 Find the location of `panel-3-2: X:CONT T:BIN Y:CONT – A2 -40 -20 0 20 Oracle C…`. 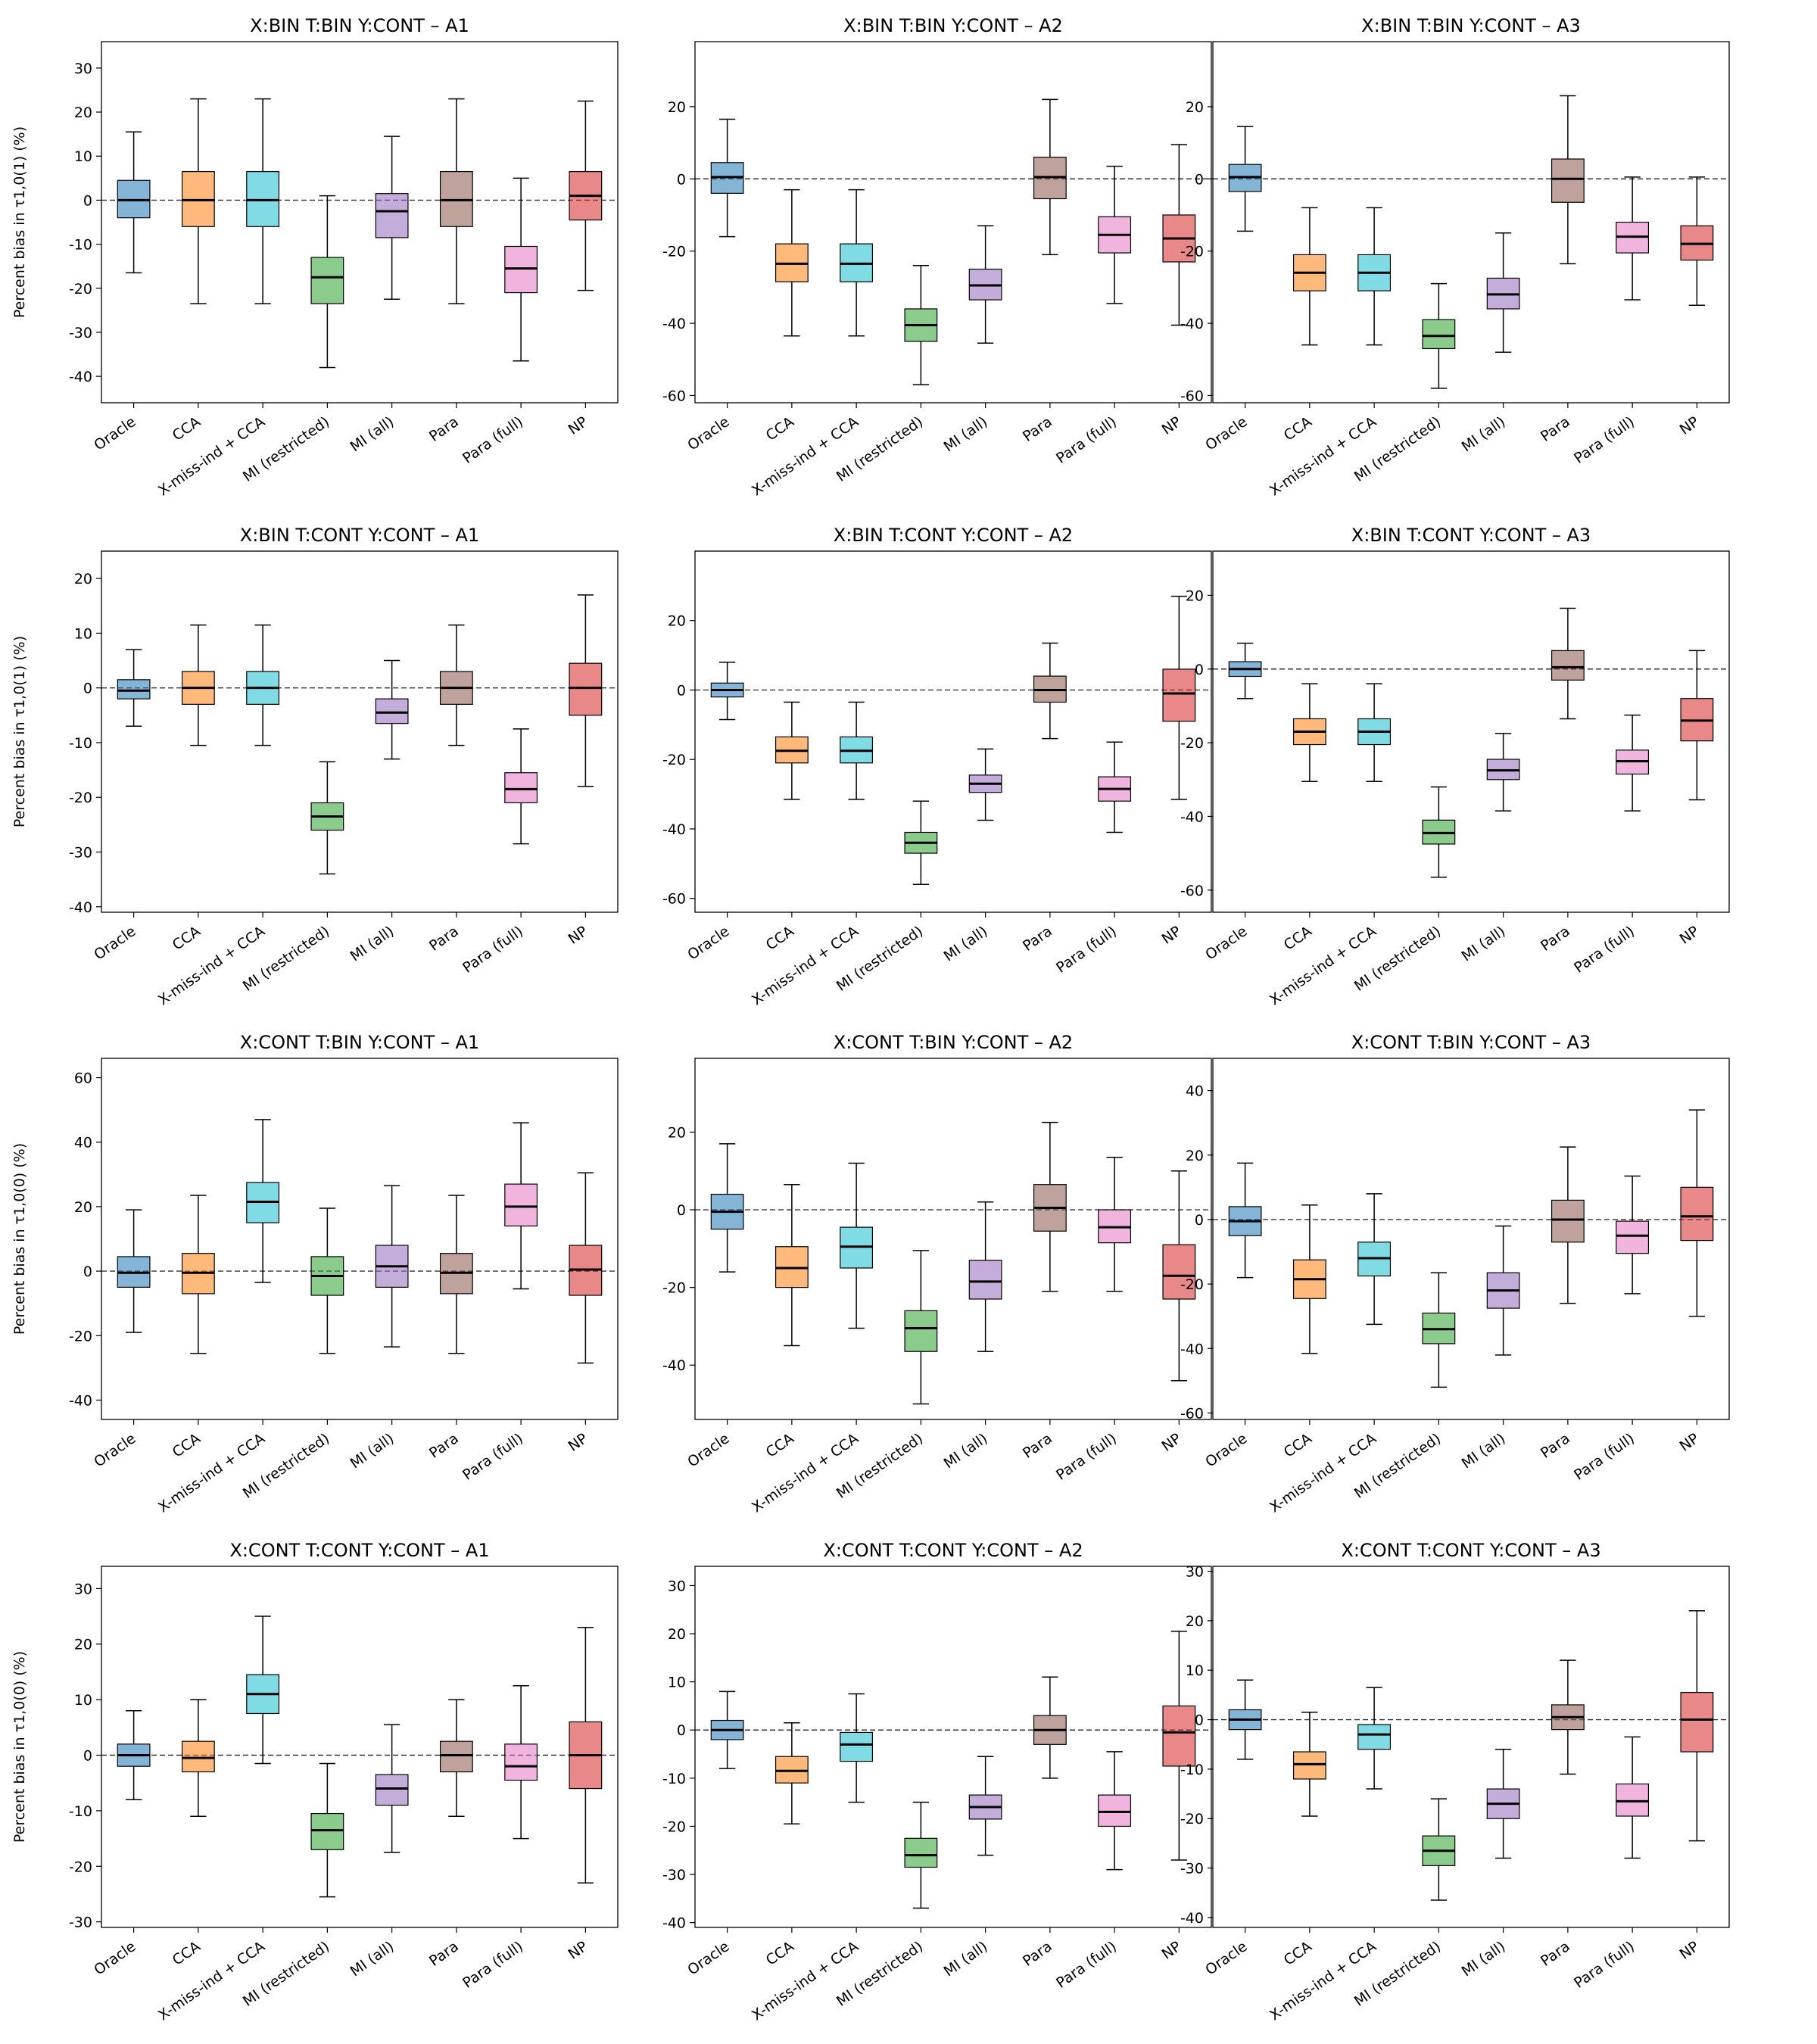

panel-3-2: X:CONT T:BIN Y:CONT – A2 -40 -20 0 20 Oracle C… is located at coordinates (937, 1274).